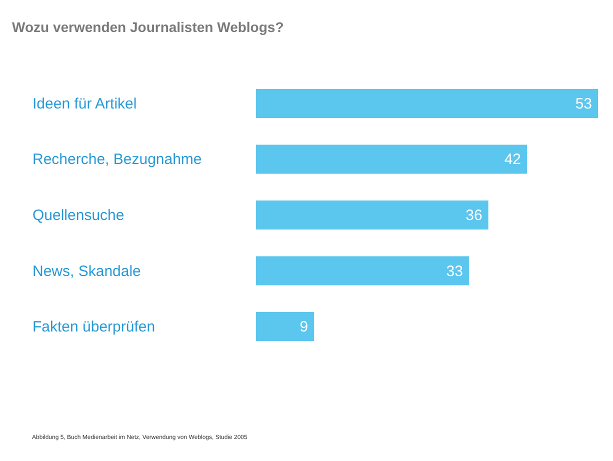 The height and width of the screenshot is (461, 613). I want to click on y-tick-label: News, Skandale, so click(86, 271).